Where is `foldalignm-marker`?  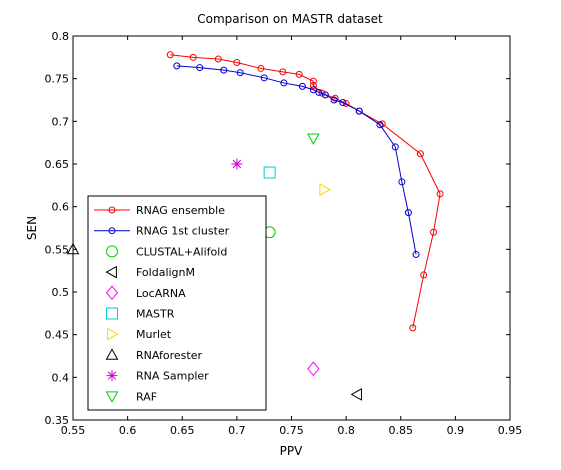 foldalignm-marker is located at coordinates (356, 394).